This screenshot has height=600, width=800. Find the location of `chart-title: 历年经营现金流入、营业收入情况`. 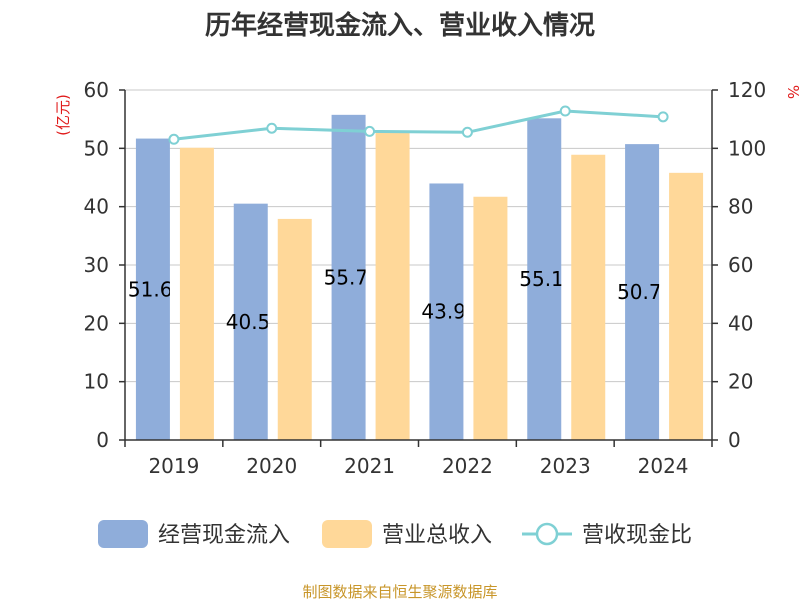

chart-title: 历年经营现金流入、营业收入情况 is located at coordinates (400, 25).